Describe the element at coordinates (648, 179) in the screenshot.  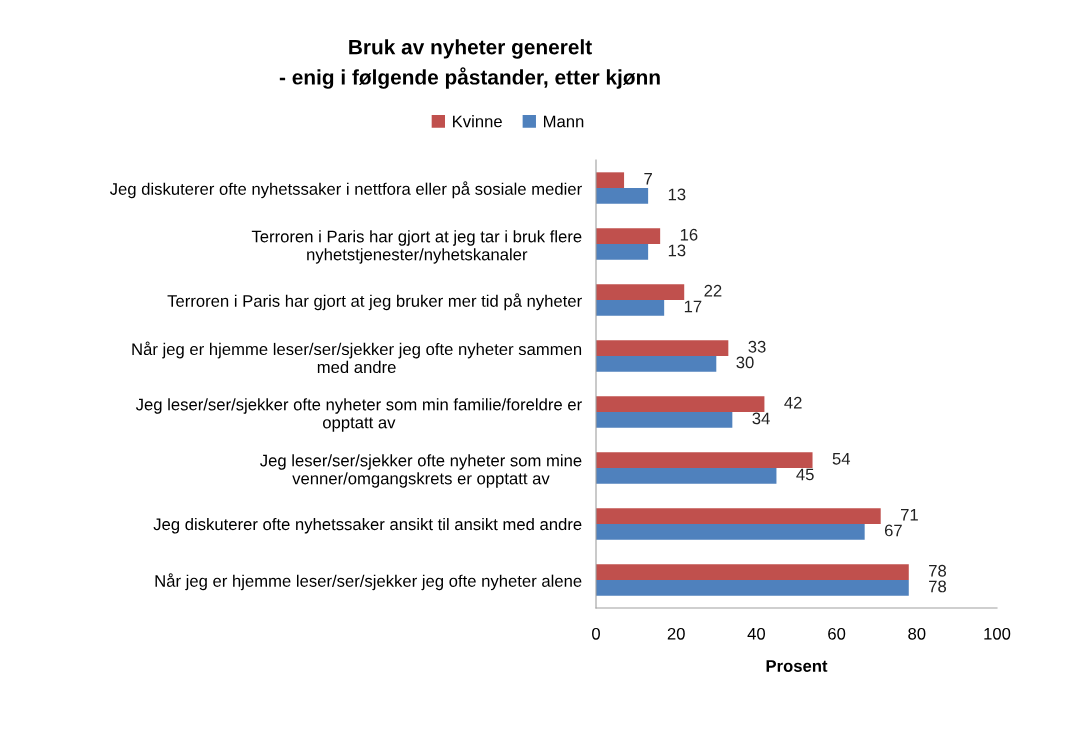
I see `data-label: 7` at that location.